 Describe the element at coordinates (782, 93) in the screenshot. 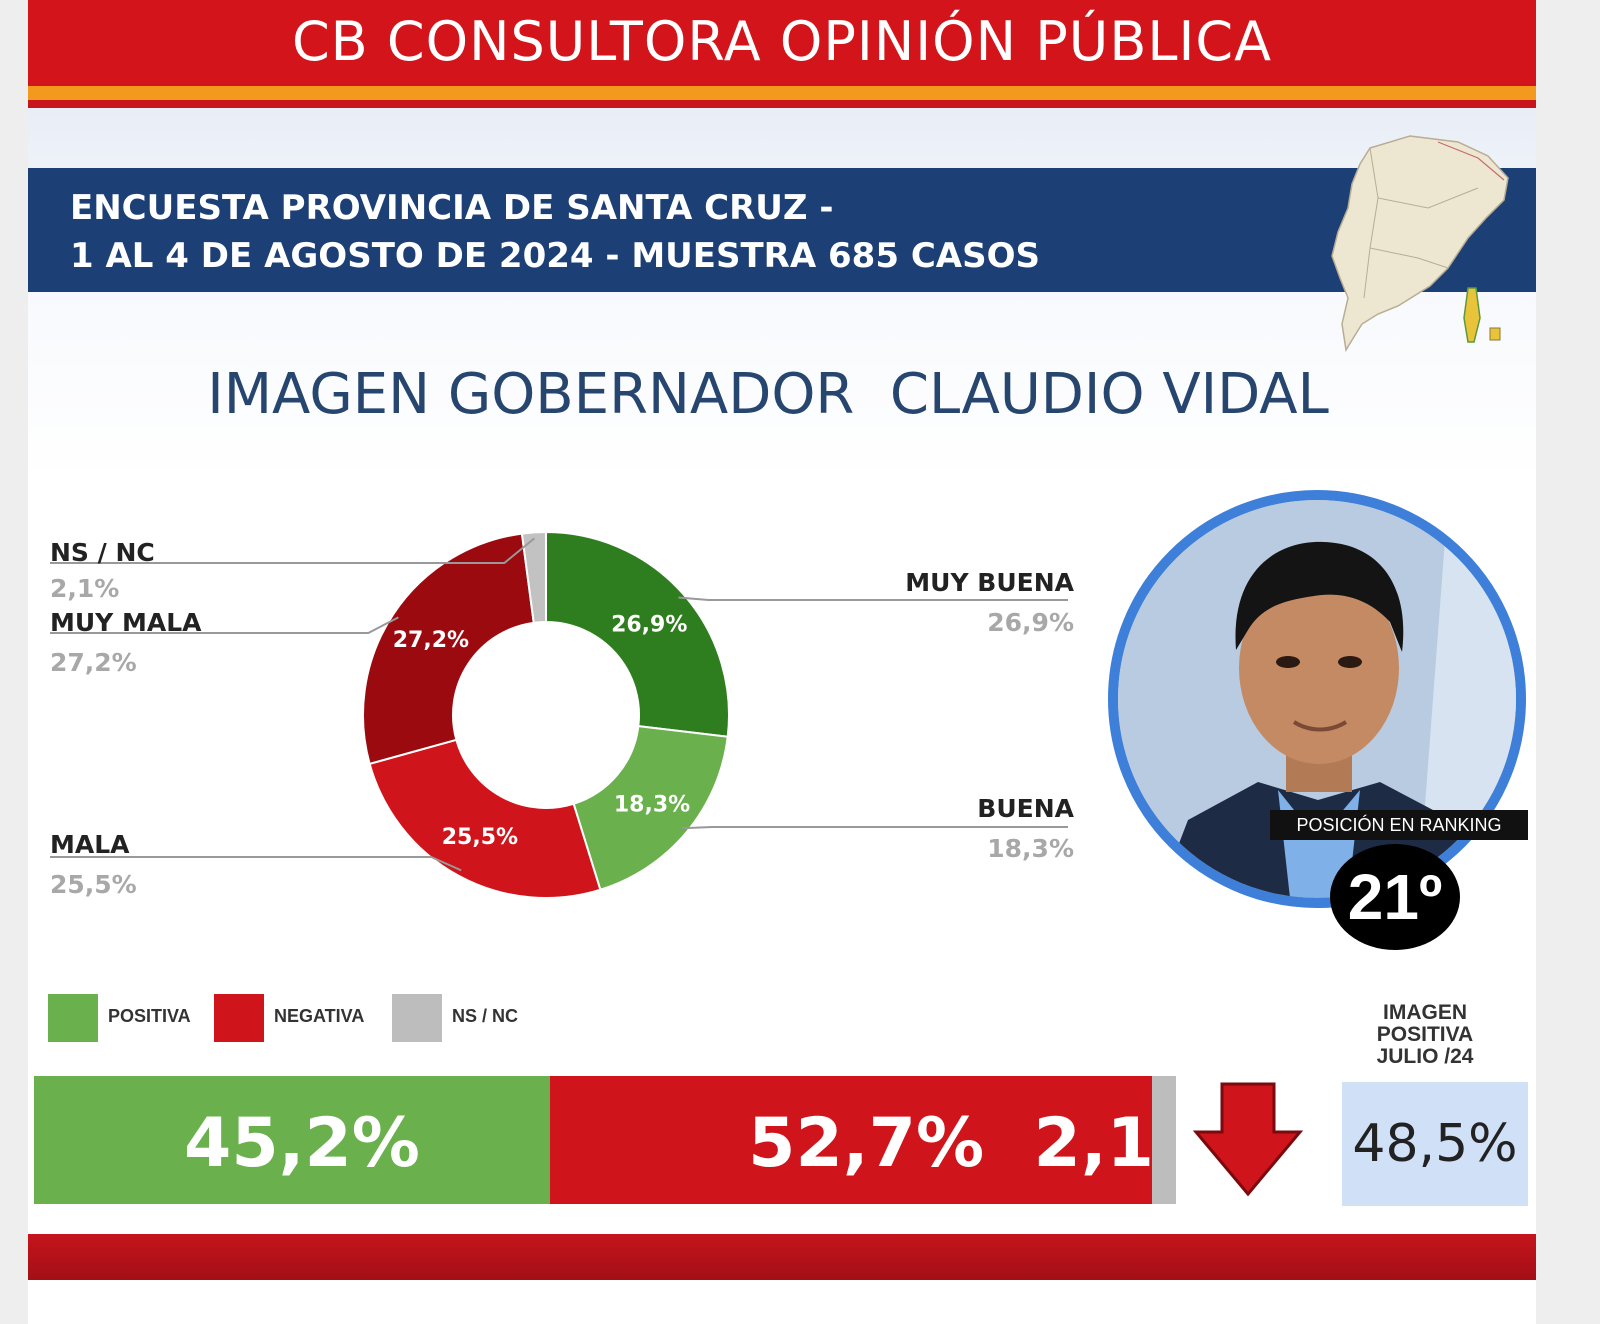

I see `header-stripe` at that location.